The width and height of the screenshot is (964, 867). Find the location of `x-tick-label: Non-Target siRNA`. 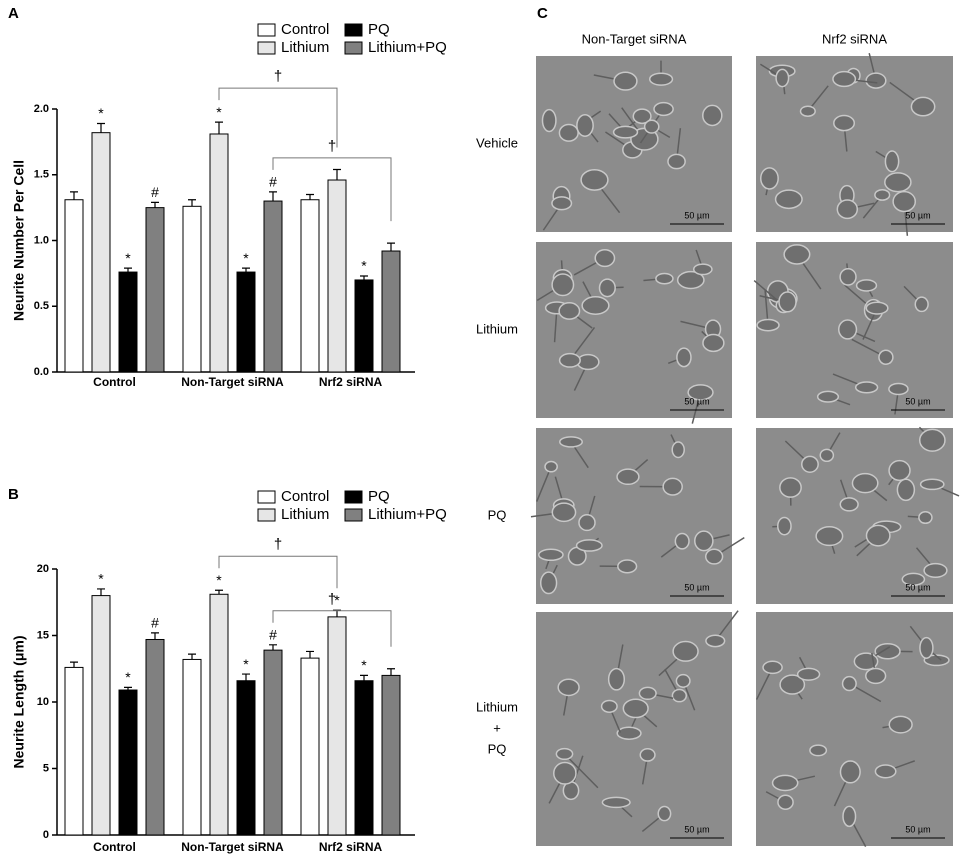

x-tick-label: Non-Target siRNA is located at coordinates (232, 847).